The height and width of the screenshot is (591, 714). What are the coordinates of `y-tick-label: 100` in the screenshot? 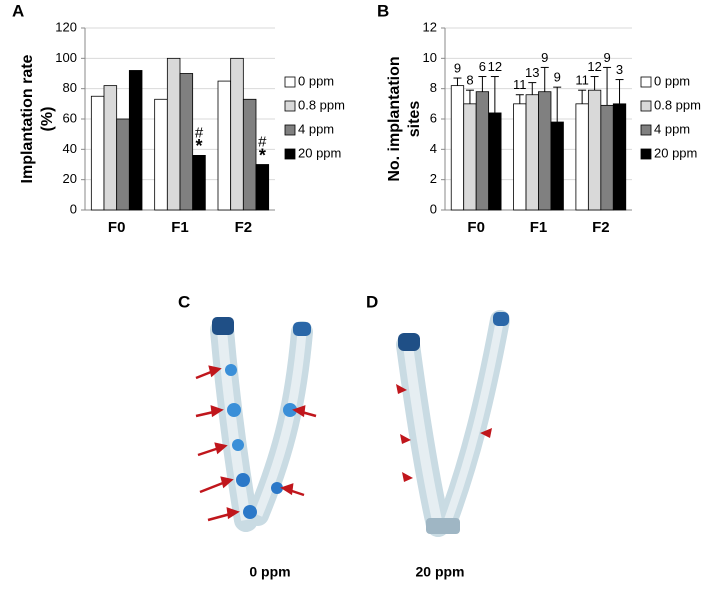 It's located at (66, 57).